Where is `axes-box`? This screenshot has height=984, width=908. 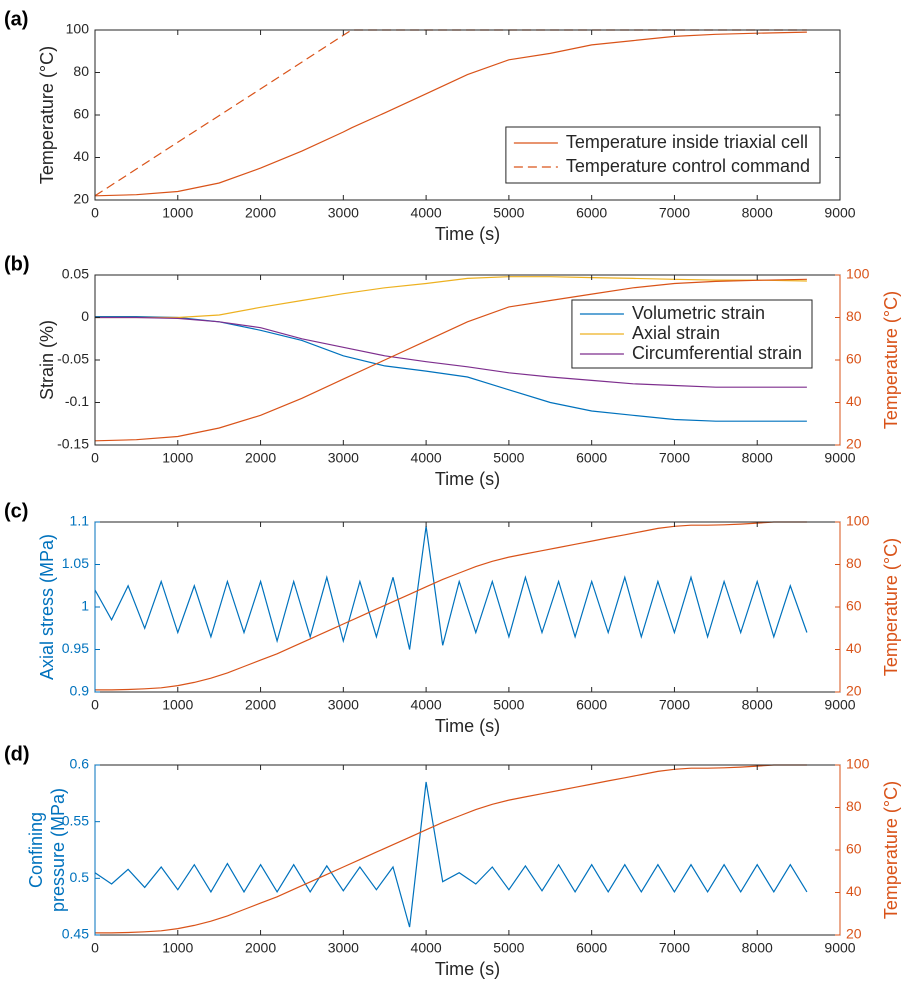 axes-box is located at coordinates (467, 850).